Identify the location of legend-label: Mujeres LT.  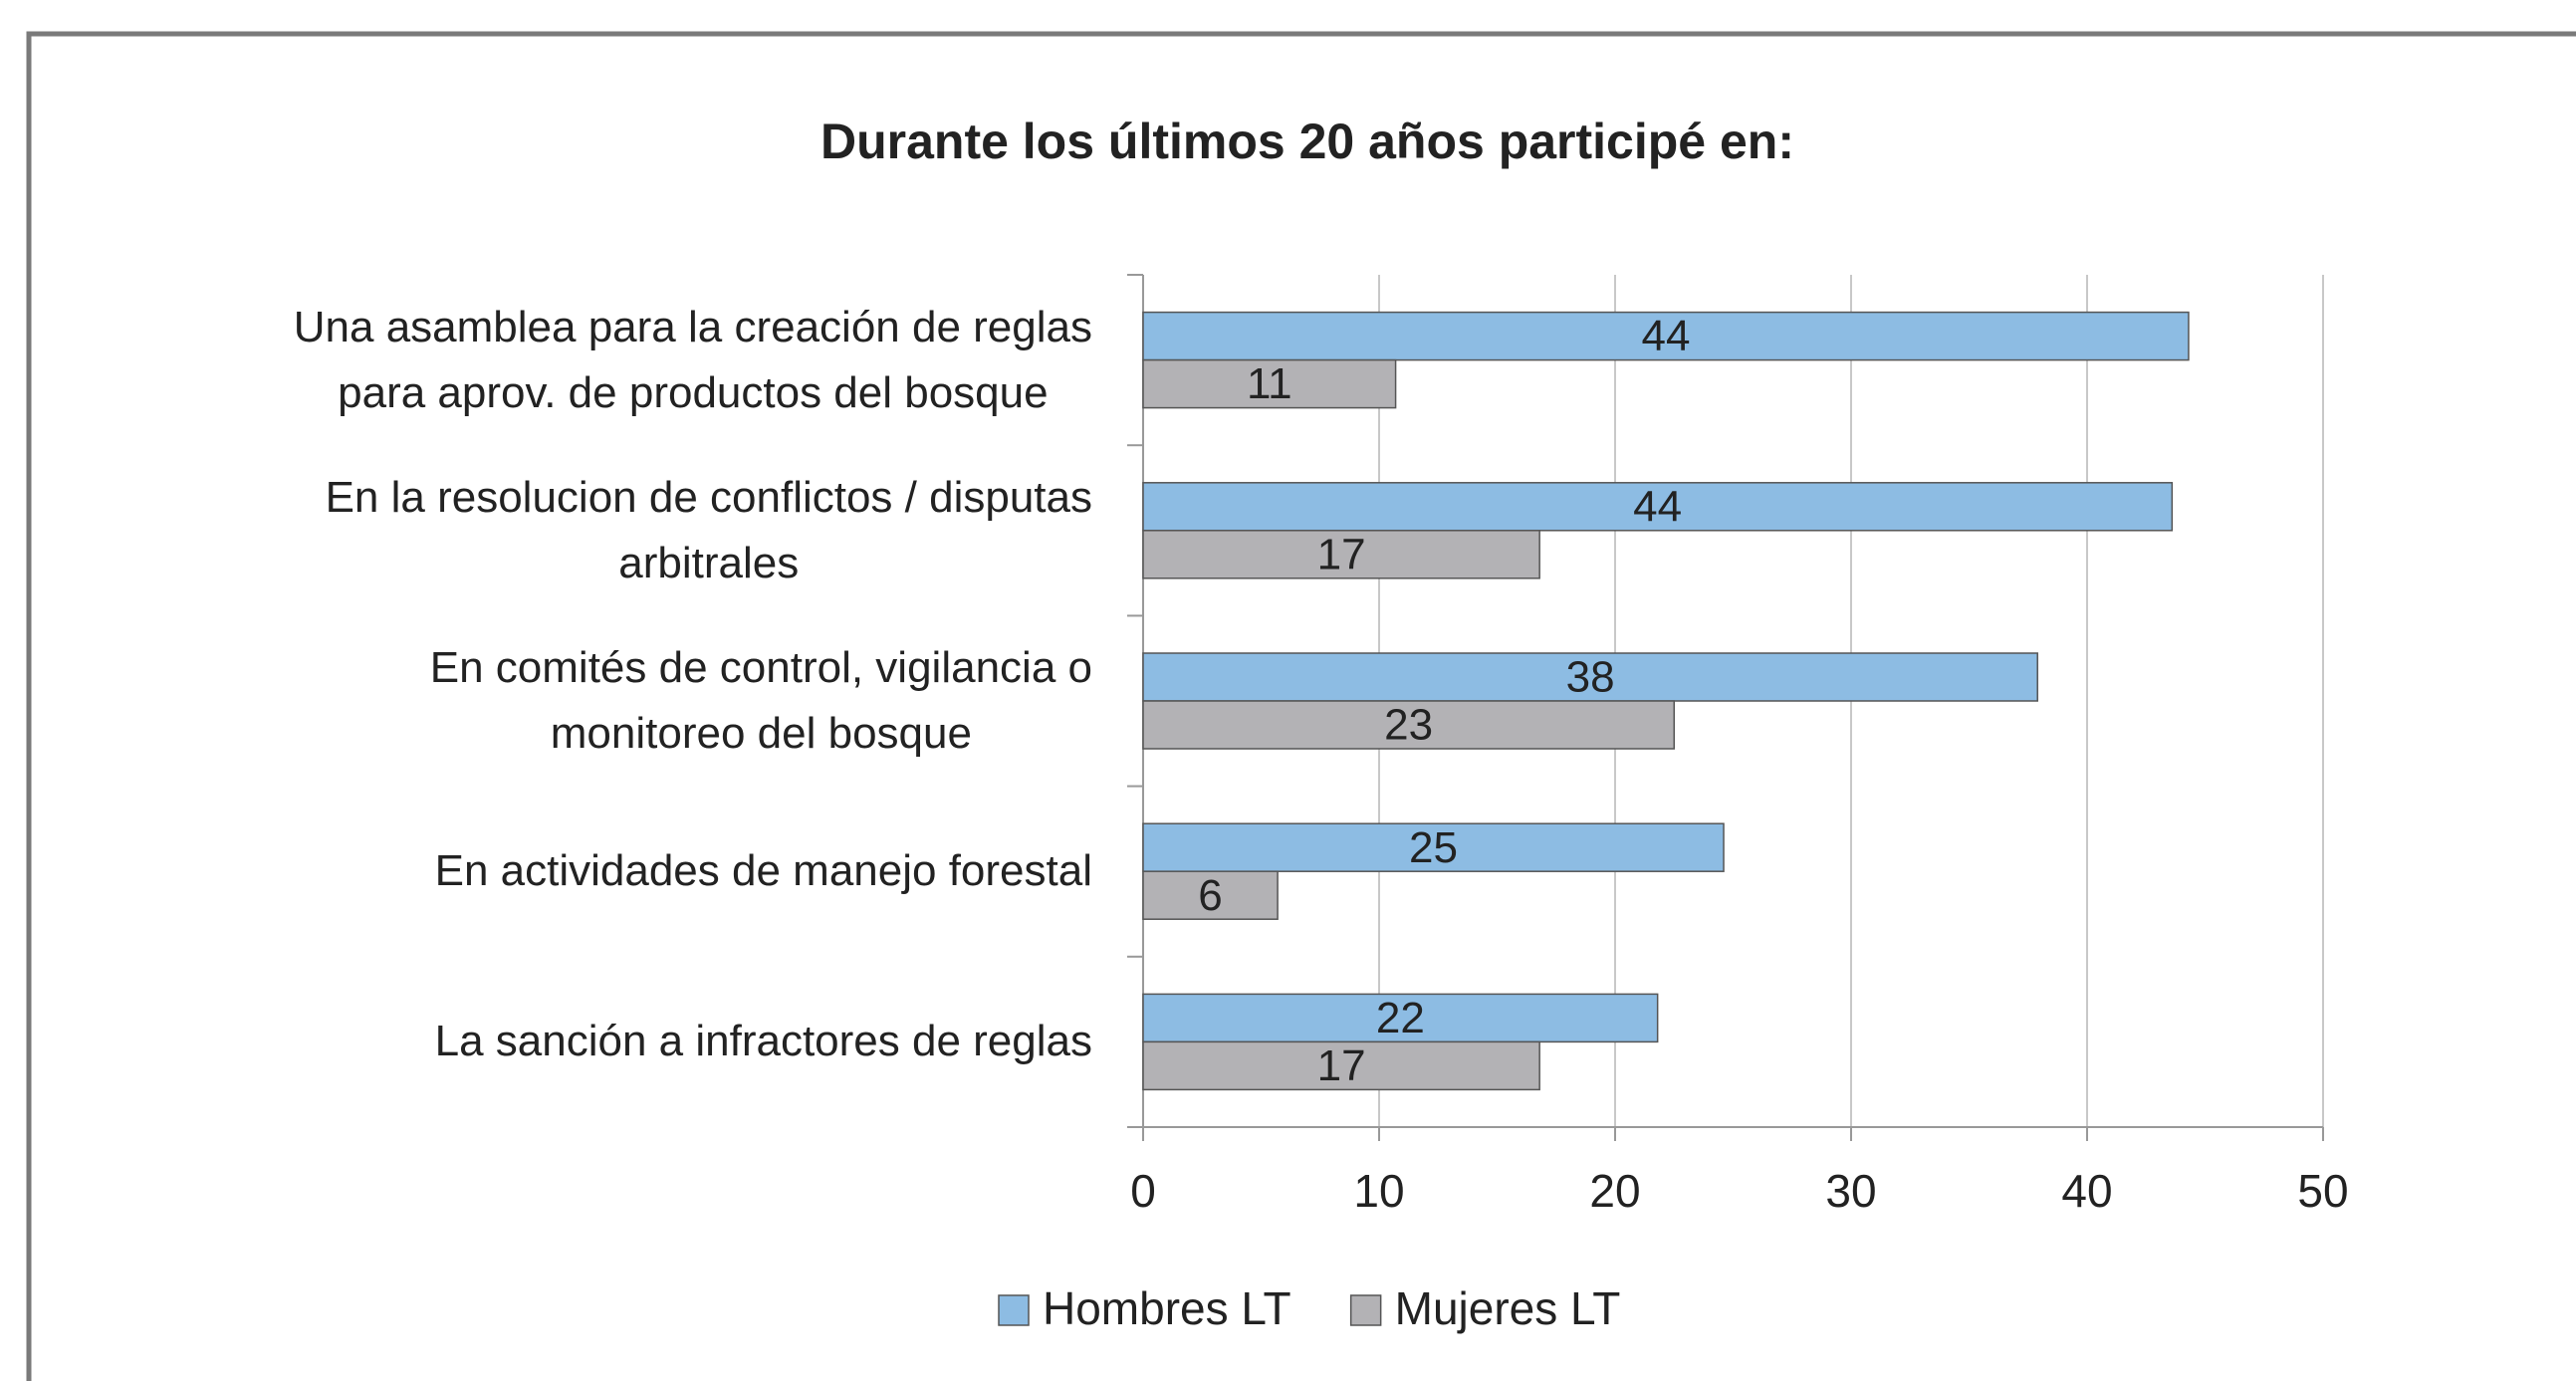
(1508, 1308).